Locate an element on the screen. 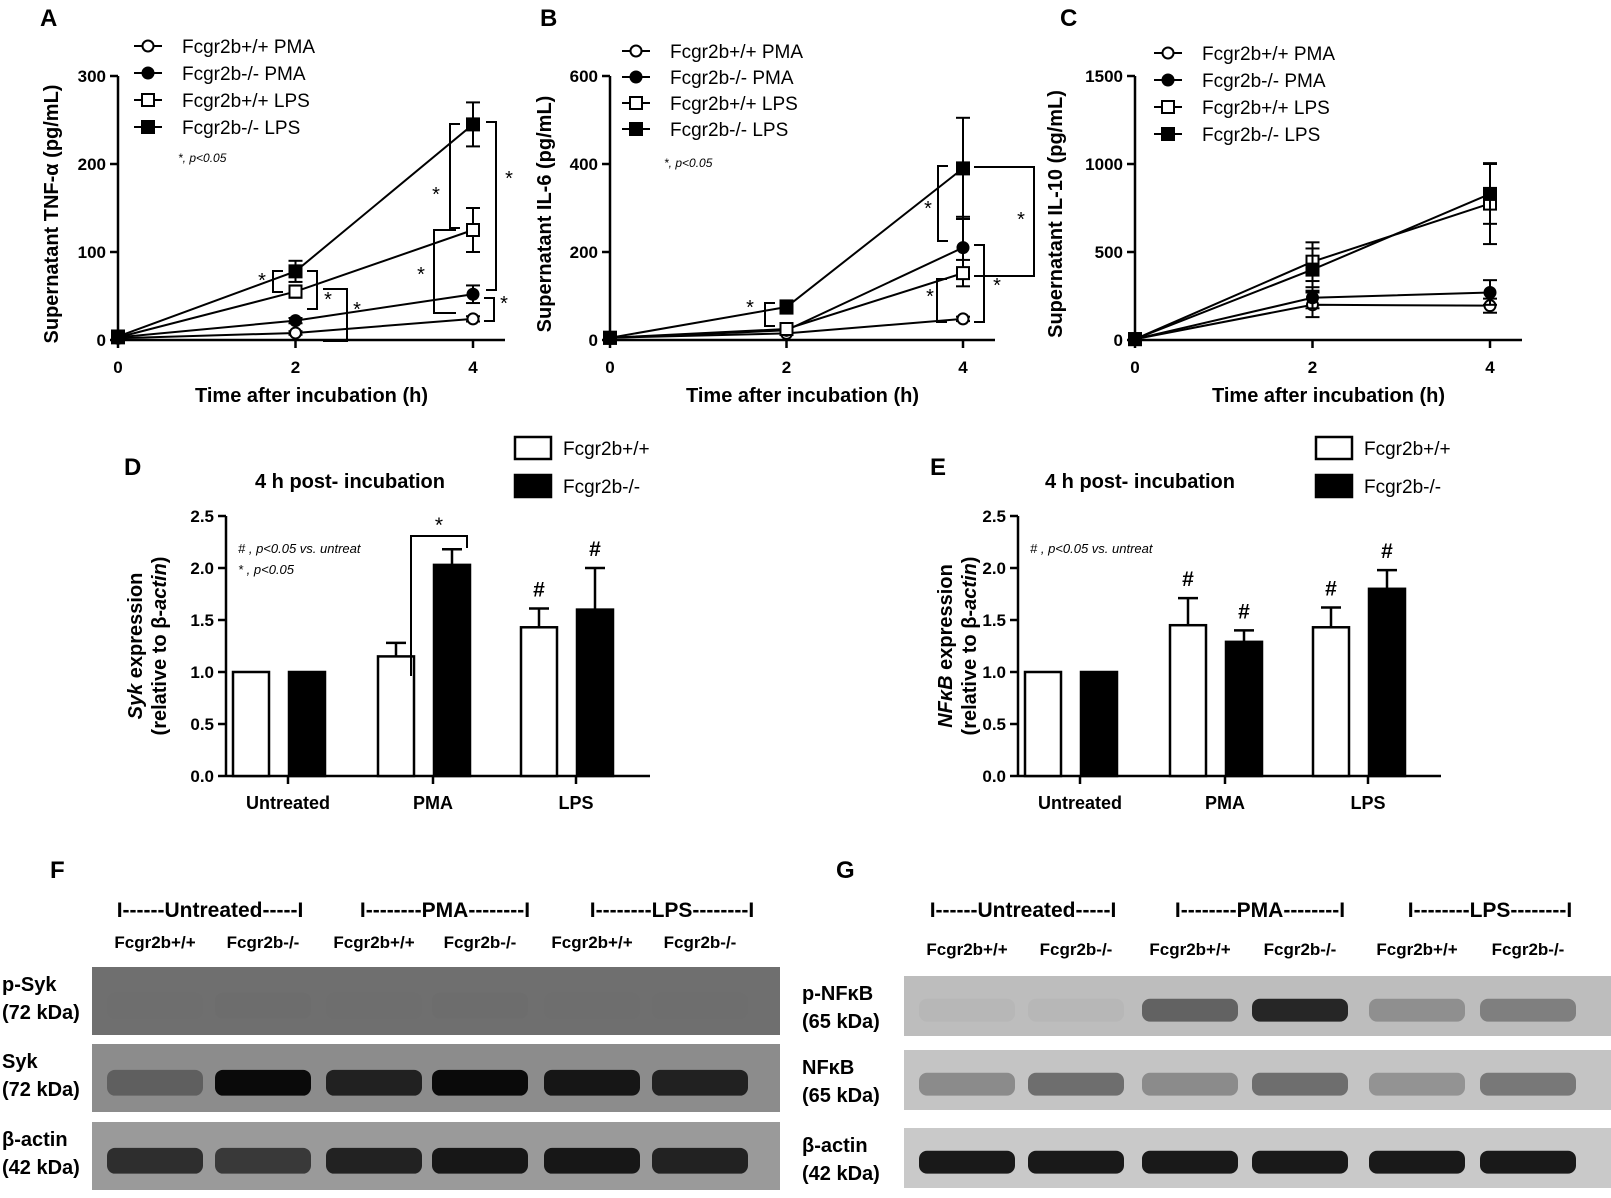 The height and width of the screenshot is (1198, 1611). y-tick-label: 200 is located at coordinates (92, 164).